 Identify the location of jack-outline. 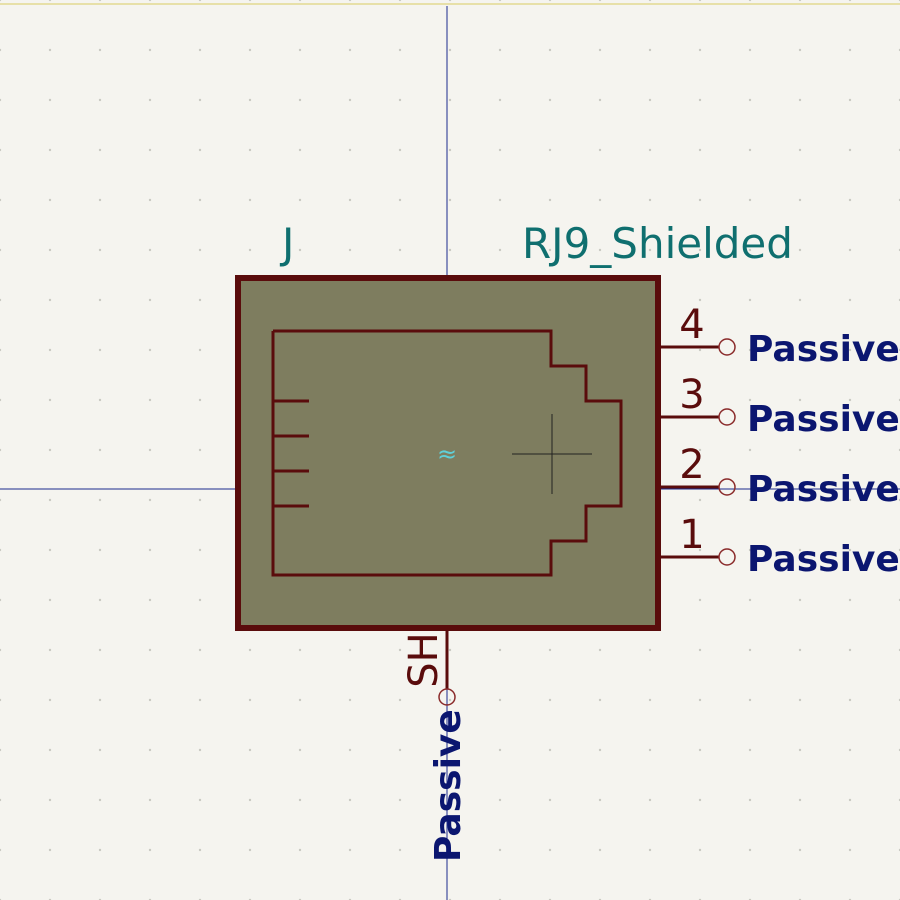
(447, 453).